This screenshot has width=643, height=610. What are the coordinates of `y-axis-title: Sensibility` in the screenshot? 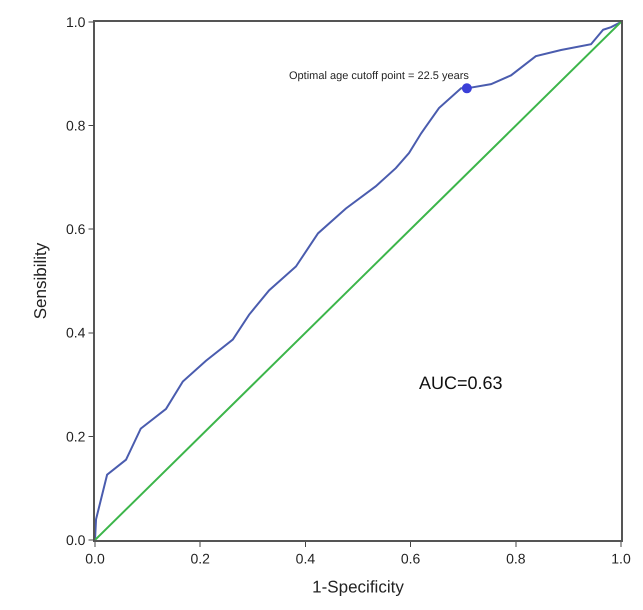 It's located at (40, 281).